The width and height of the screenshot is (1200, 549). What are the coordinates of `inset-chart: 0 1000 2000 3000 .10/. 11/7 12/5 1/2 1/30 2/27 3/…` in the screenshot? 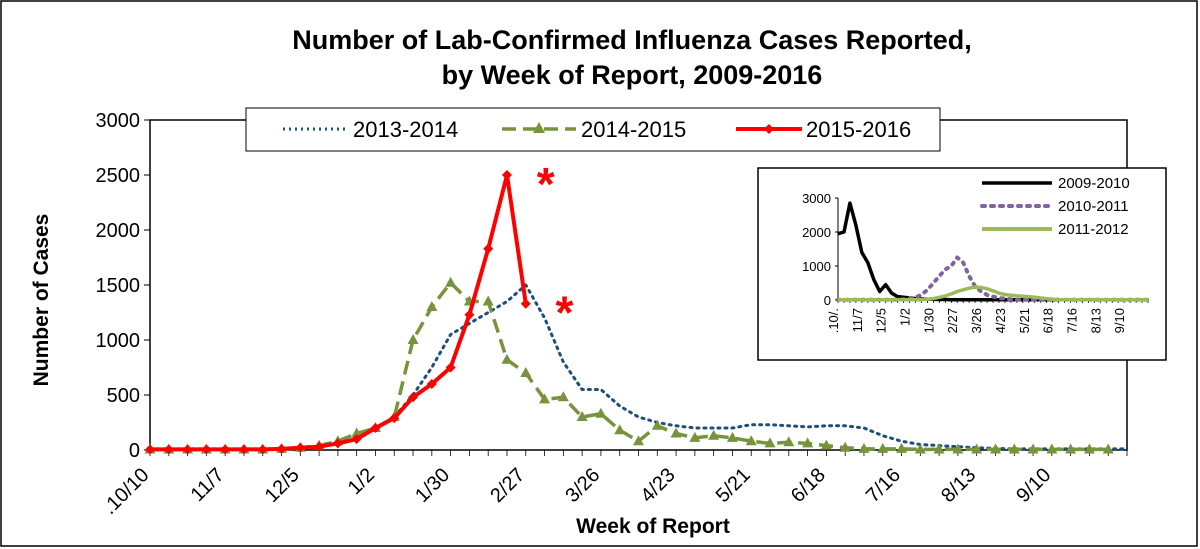 It's located at (962, 264).